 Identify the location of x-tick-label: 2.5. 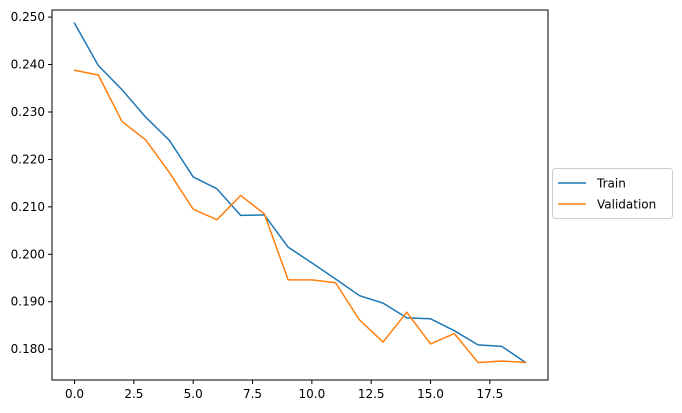
(133, 394).